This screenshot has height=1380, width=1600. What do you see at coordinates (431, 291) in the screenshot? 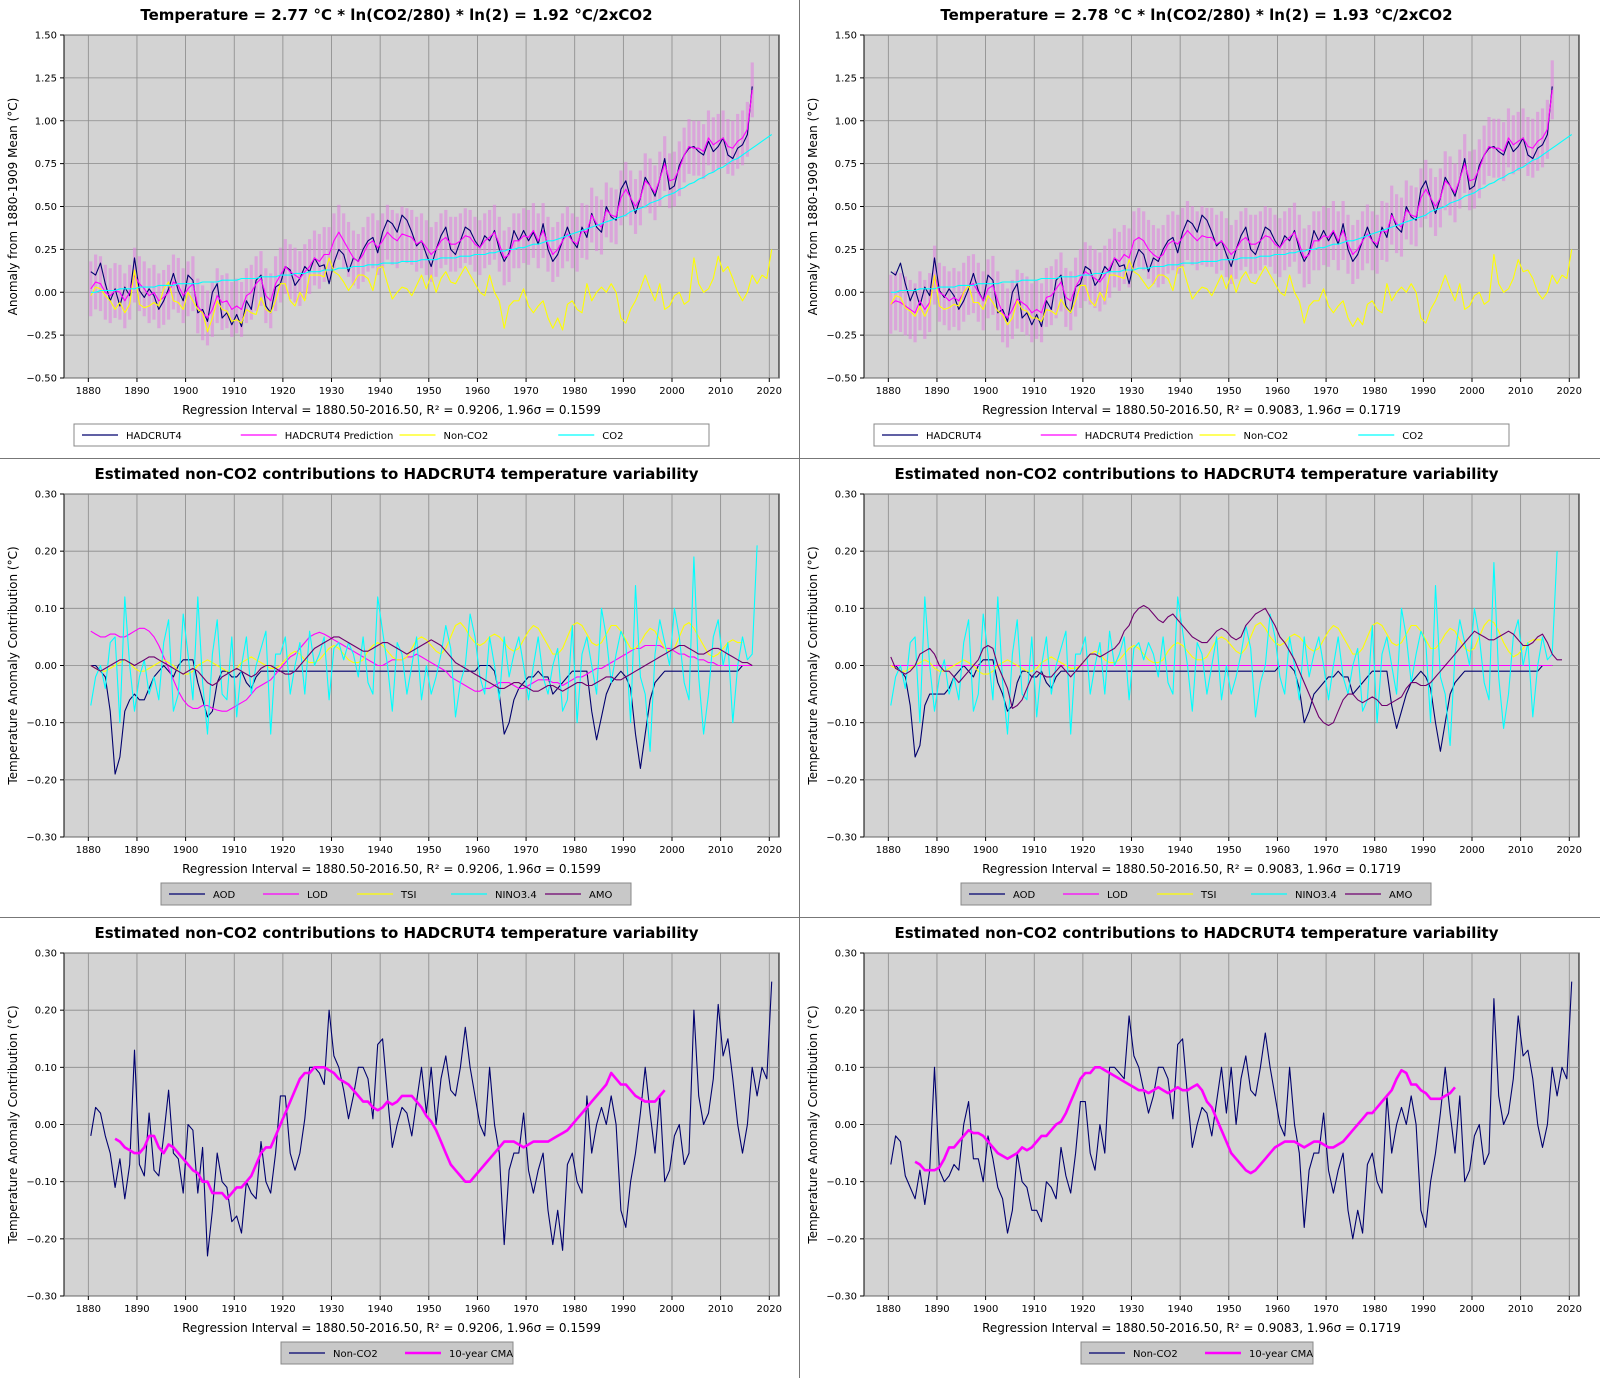
I see `series-line-non-co2` at bounding box center [431, 291].